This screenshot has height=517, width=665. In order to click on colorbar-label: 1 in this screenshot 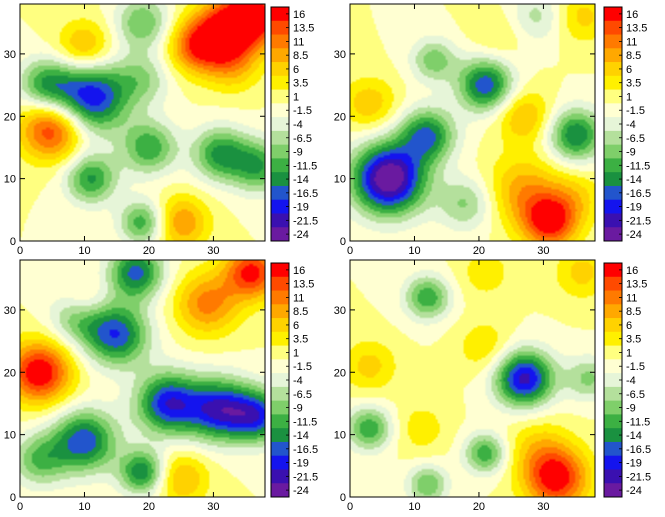, I will do `click(629, 97)`.